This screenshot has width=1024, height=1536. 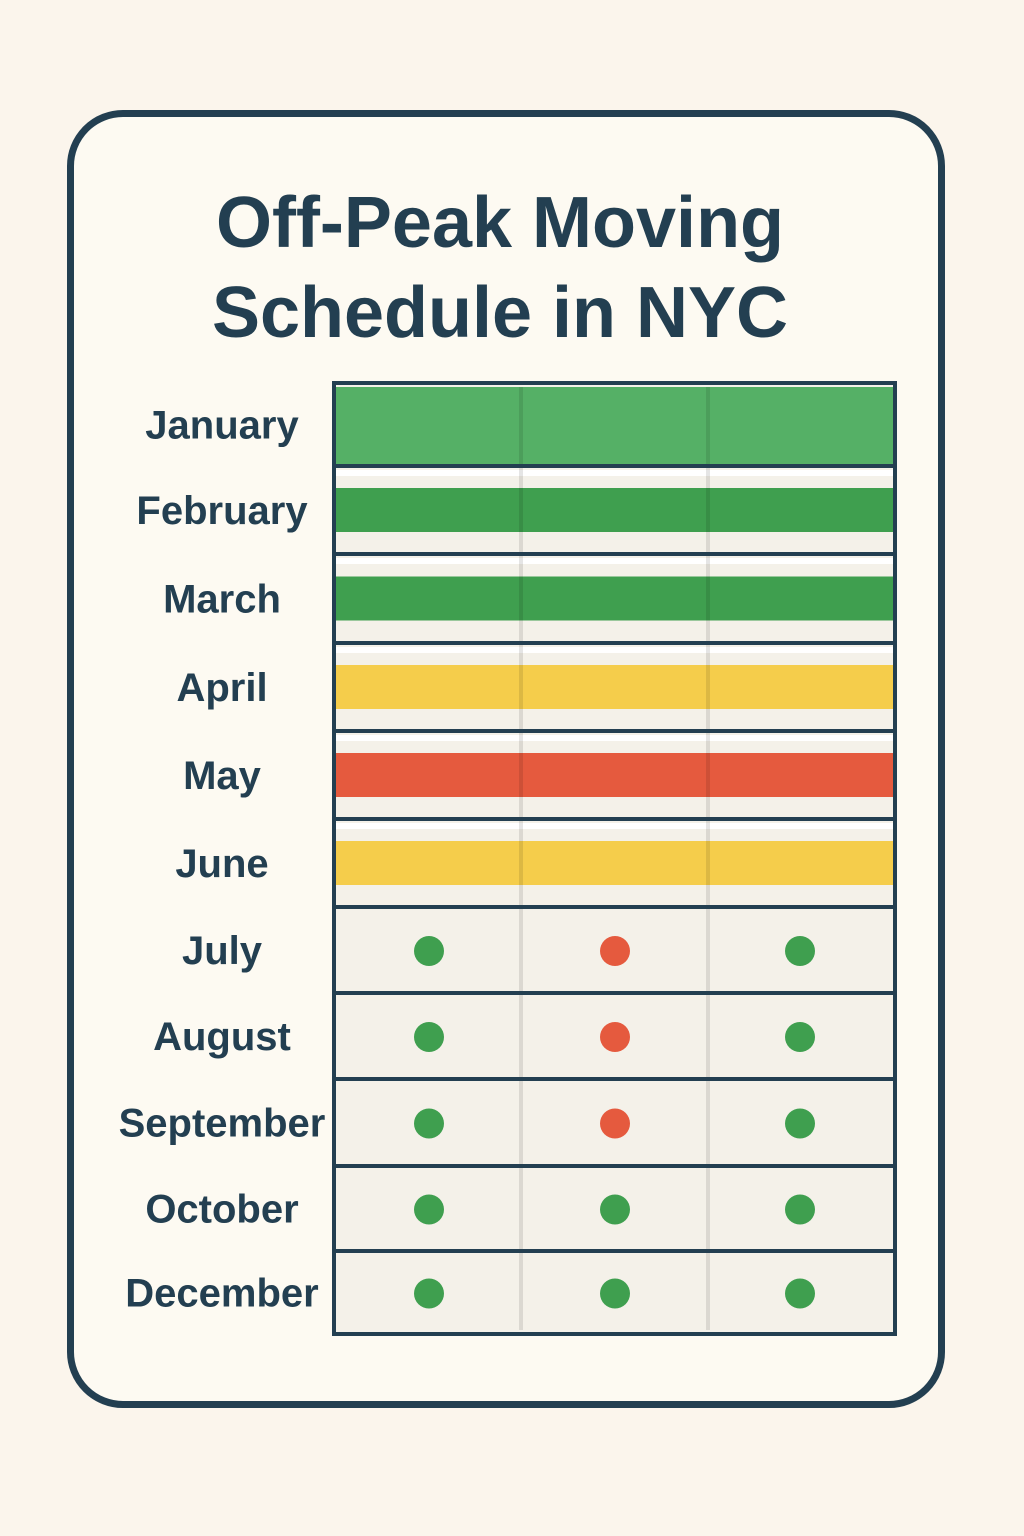 What do you see at coordinates (614, 775) in the screenshot?
I see `bar-may` at bounding box center [614, 775].